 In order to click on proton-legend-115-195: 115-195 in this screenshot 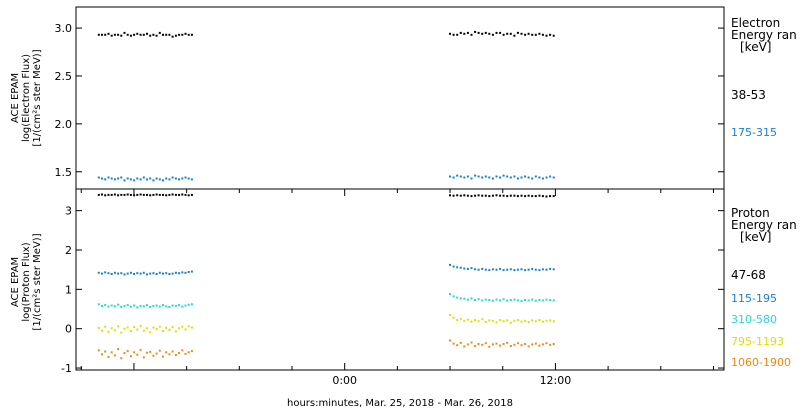, I will do `click(754, 298)`.